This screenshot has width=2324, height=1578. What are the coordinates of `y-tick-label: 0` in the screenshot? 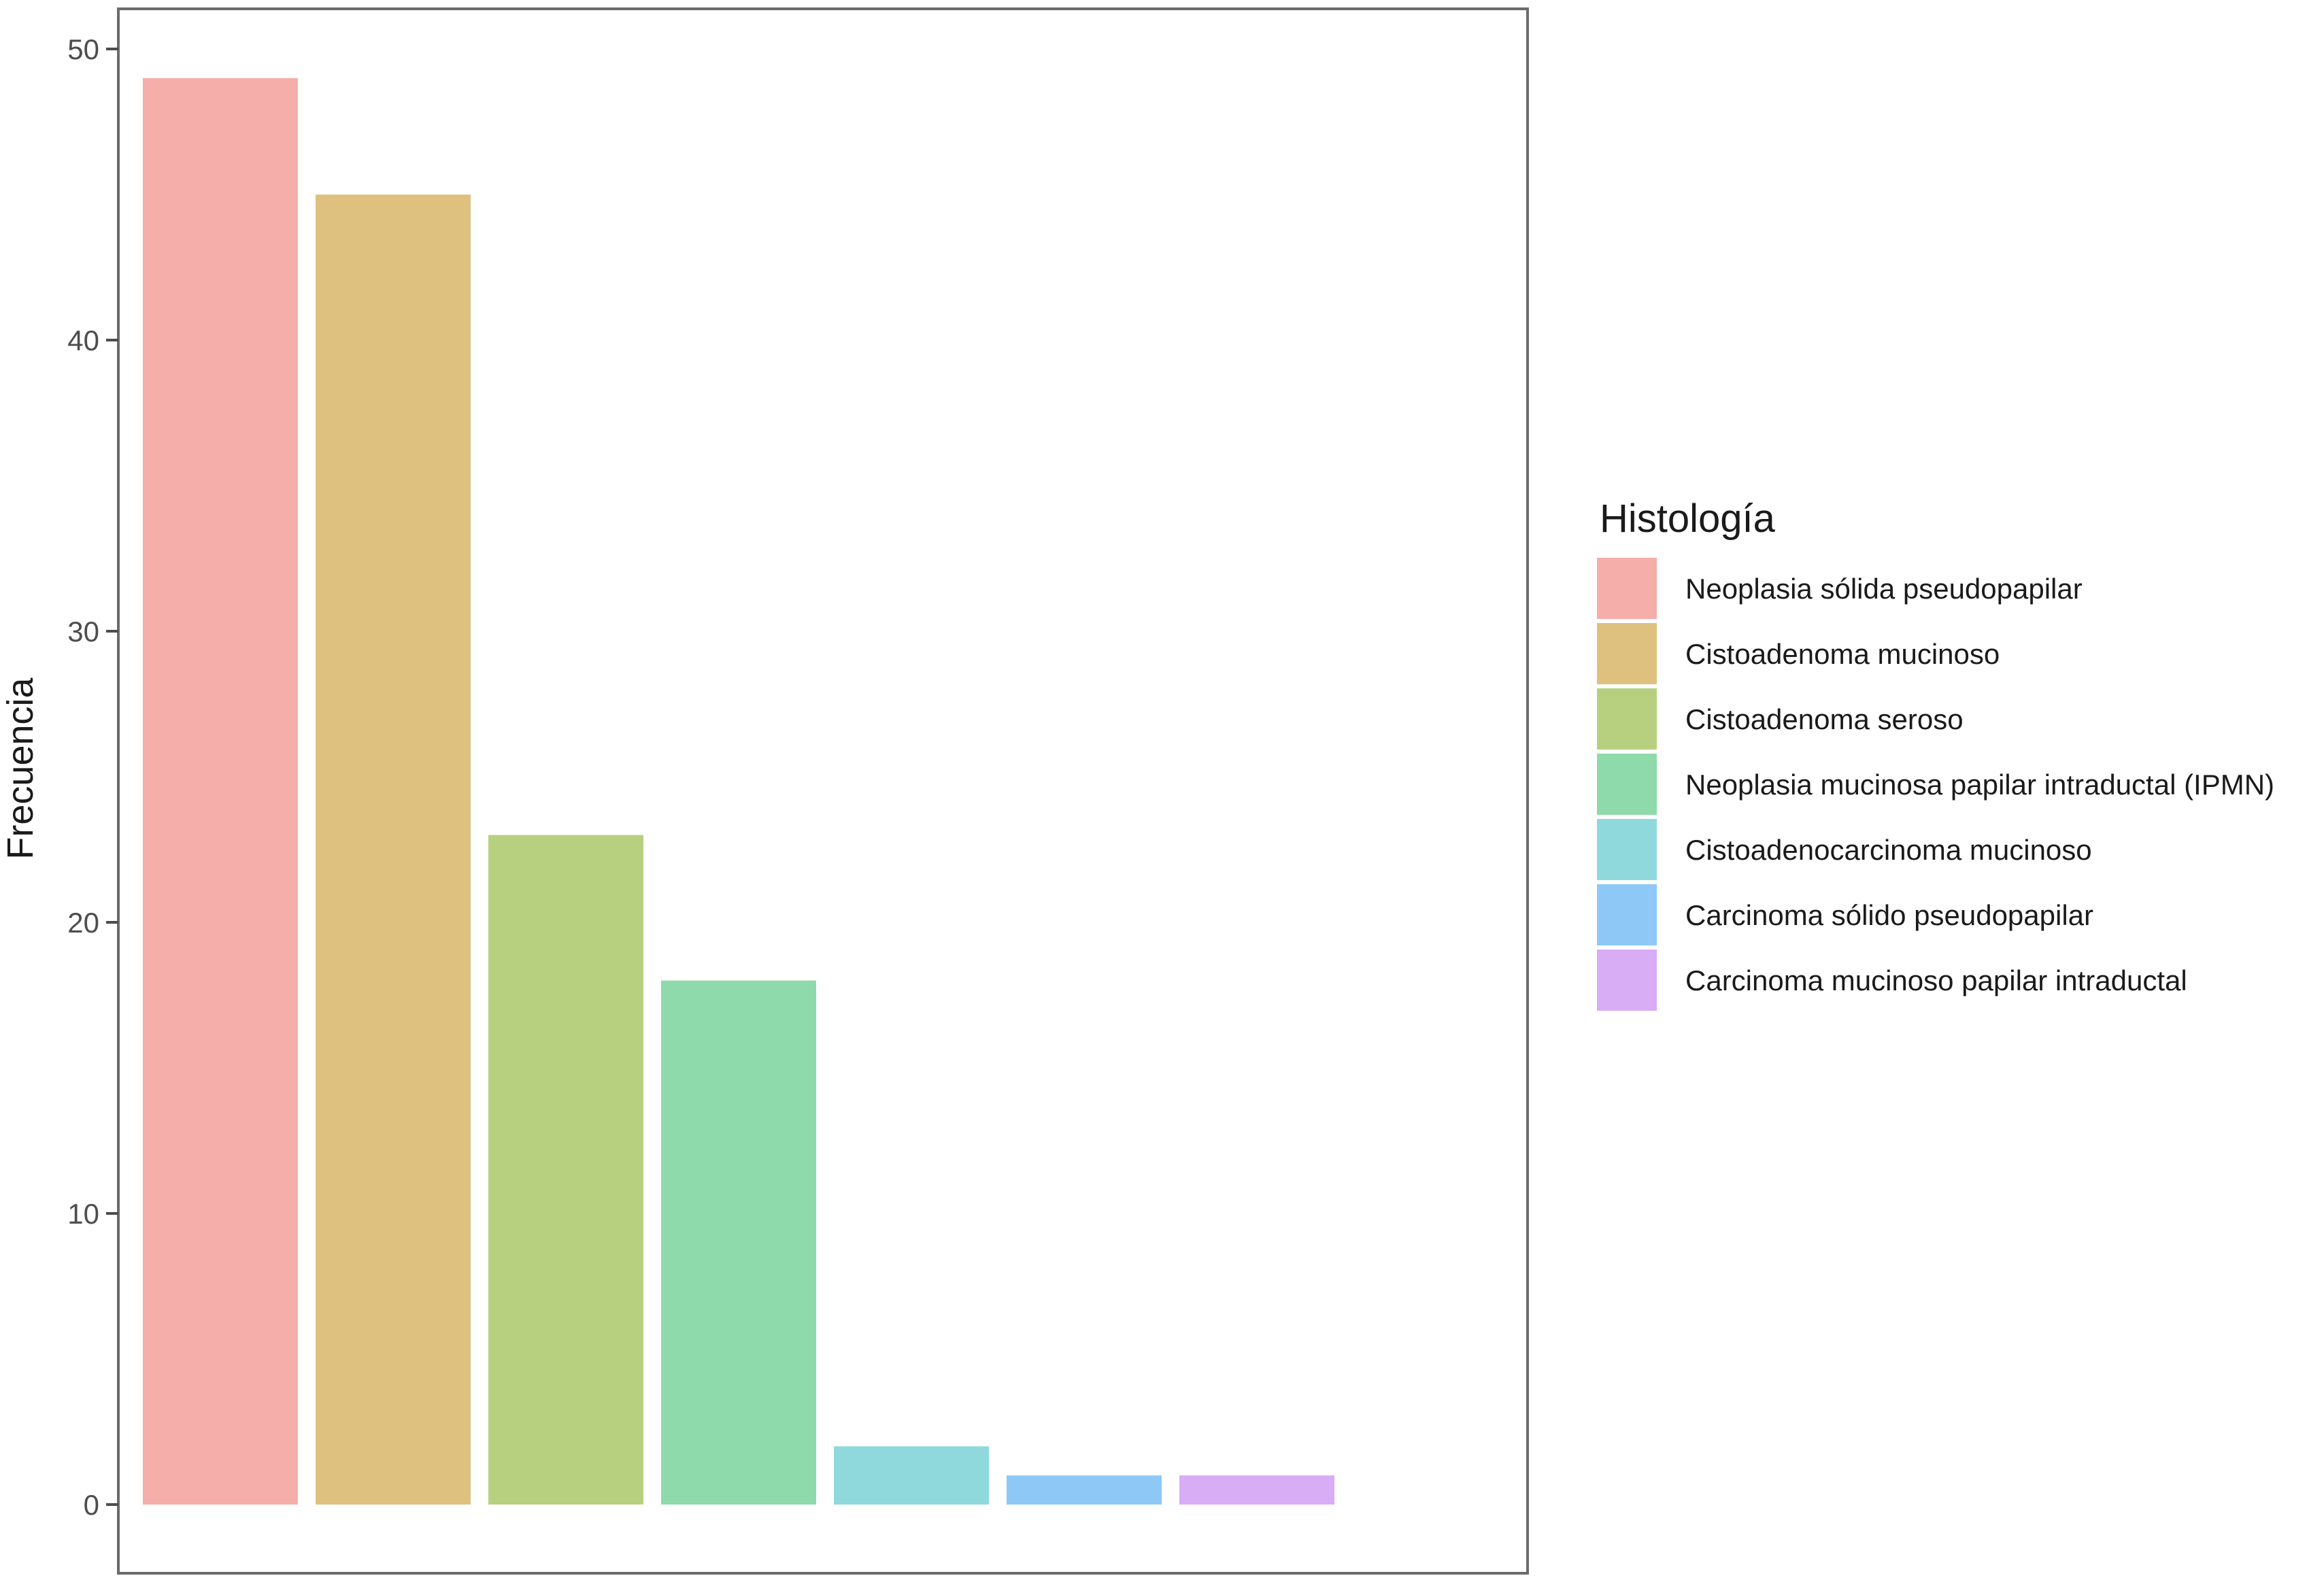 It's located at (91, 1505).